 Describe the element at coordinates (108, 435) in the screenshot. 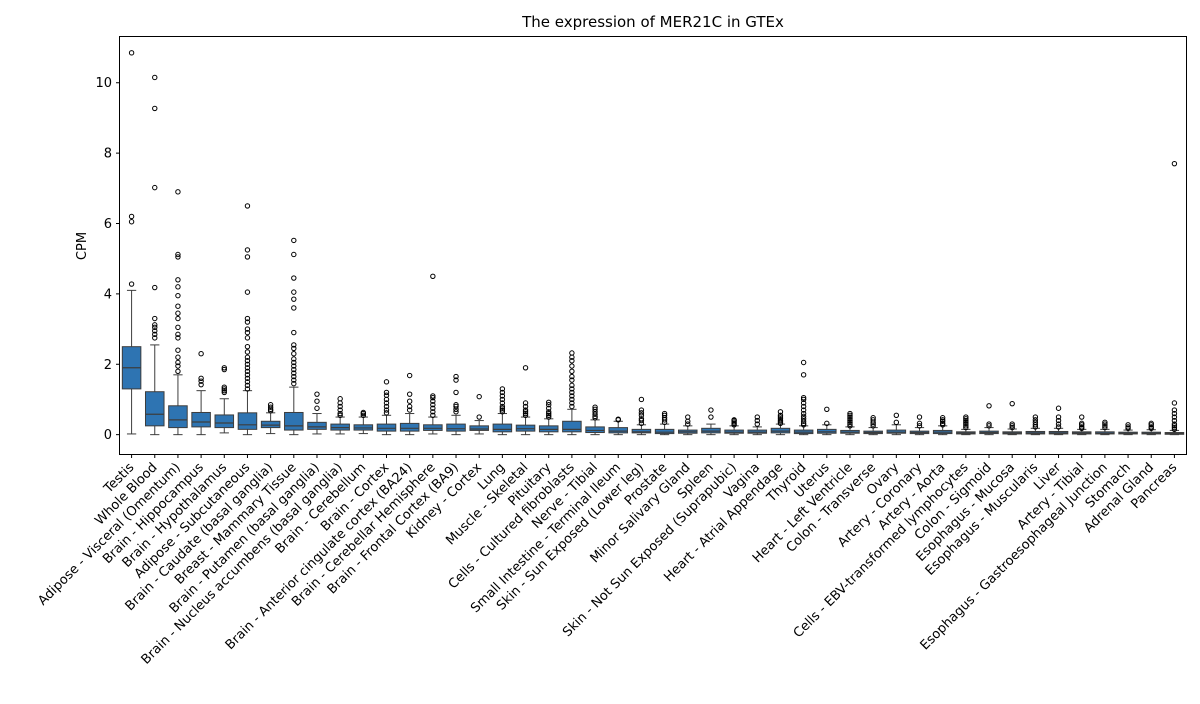

I see `y-tick-label: 0` at that location.